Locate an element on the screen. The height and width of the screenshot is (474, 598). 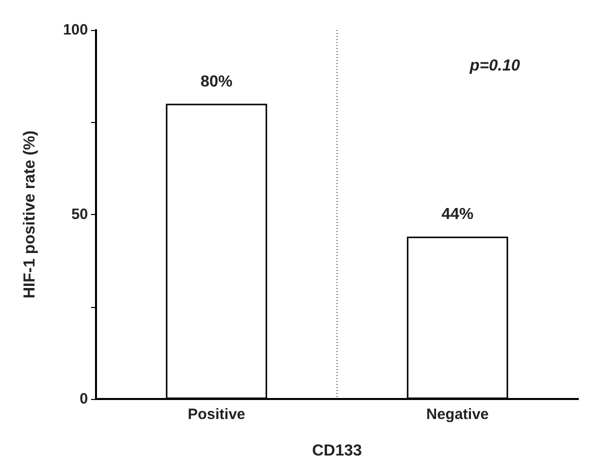
x-tick-label: Negative is located at coordinates (457, 414).